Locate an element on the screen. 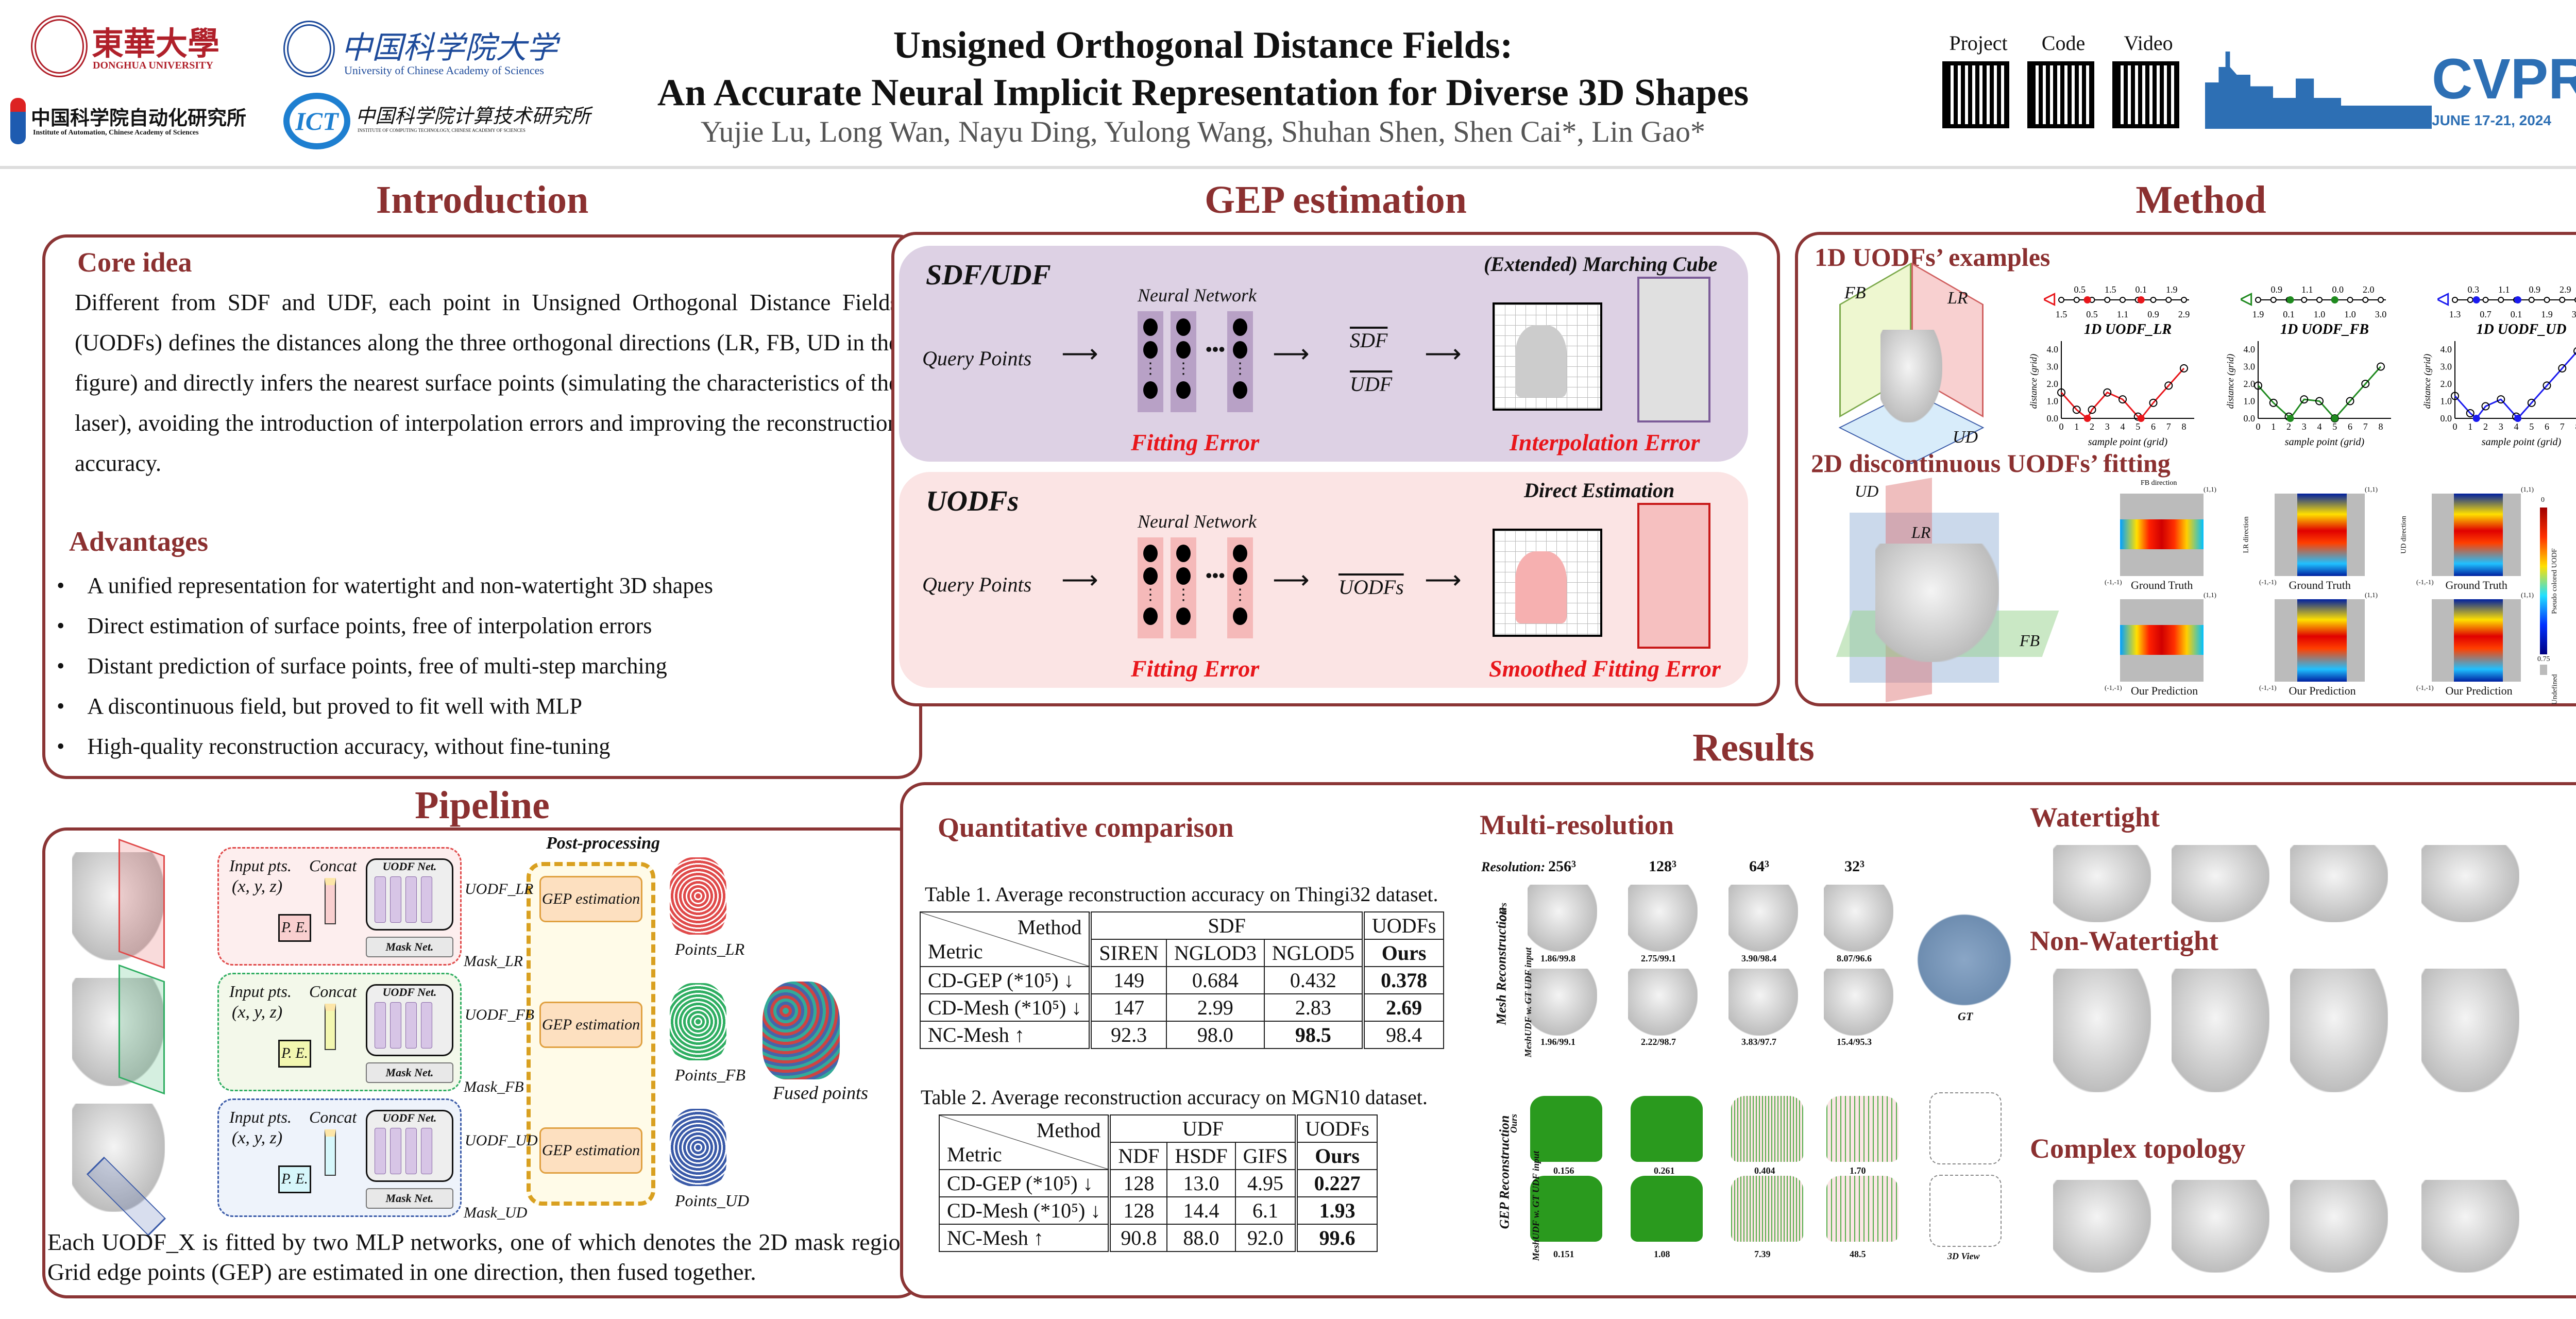  second-error-label: Interpolation Error is located at coordinates (1605, 442).